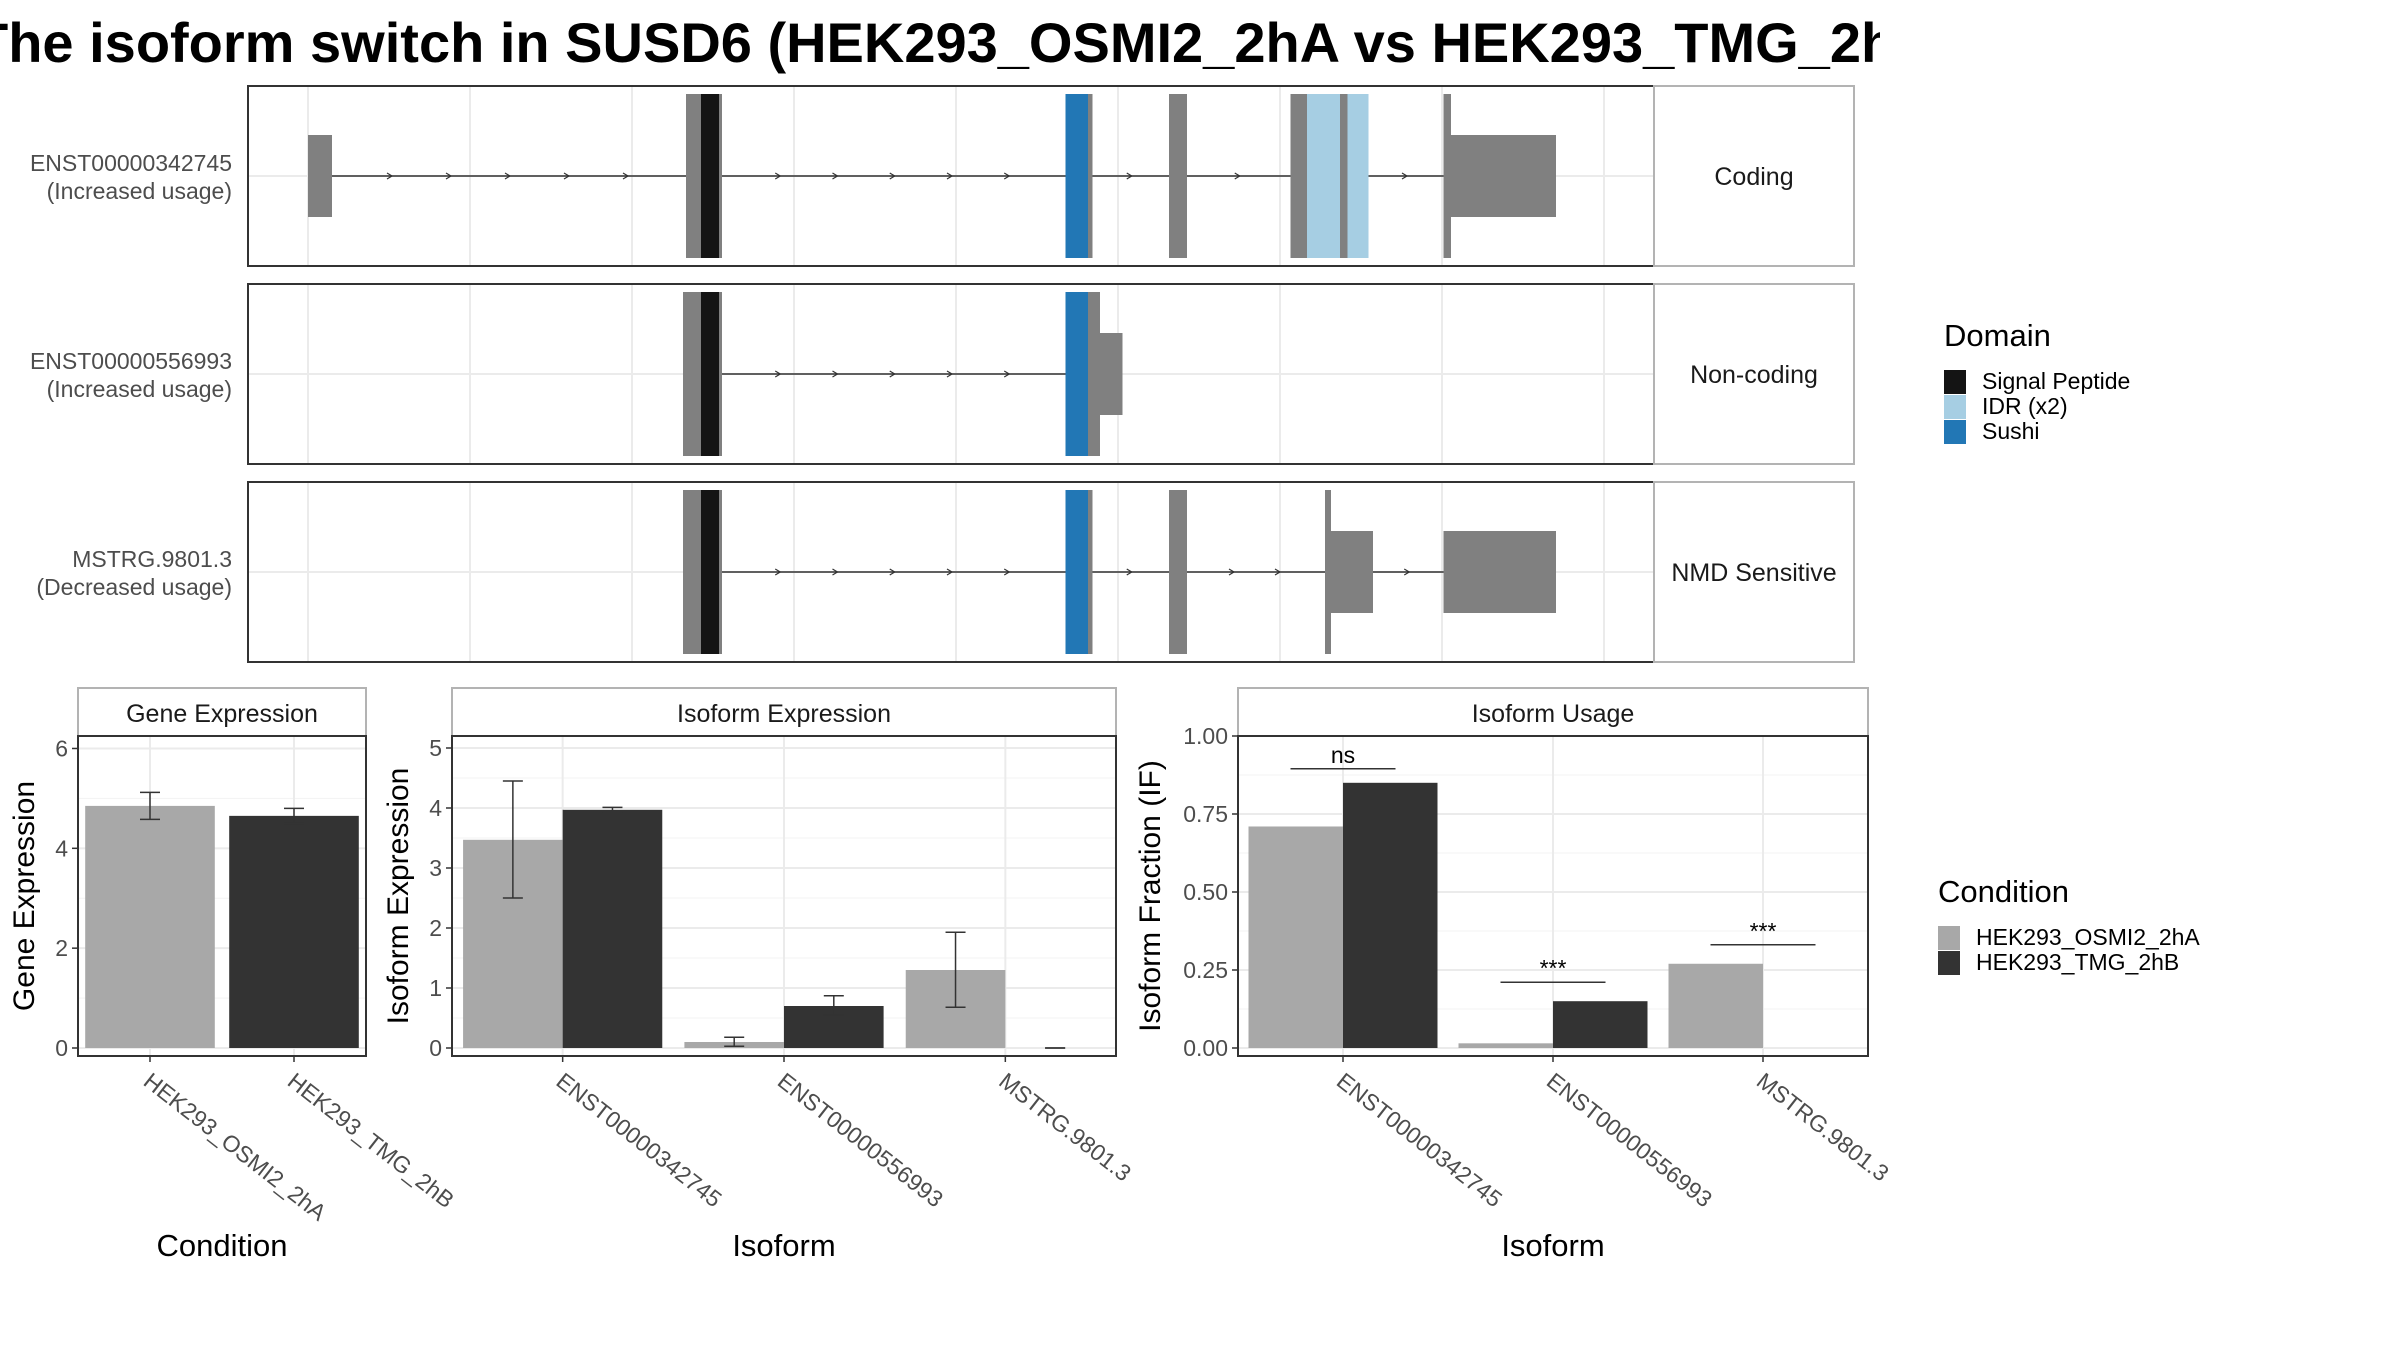 Image resolution: width=2400 pixels, height=1350 pixels. What do you see at coordinates (435, 748) in the screenshot?
I see `y-tick-label: 5` at bounding box center [435, 748].